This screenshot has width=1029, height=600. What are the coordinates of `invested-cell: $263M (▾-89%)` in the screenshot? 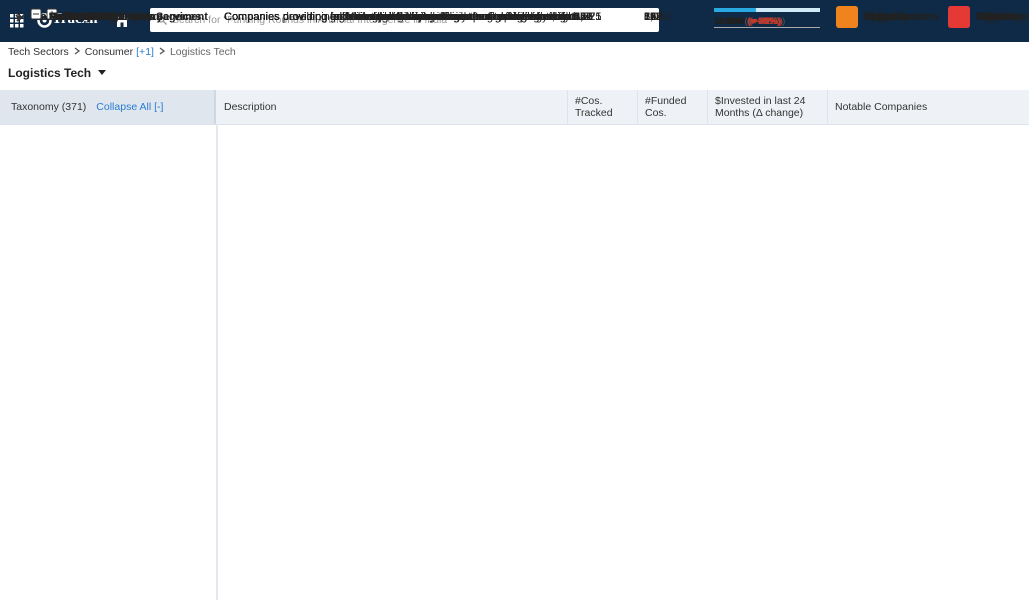 It's located at (747, 21).